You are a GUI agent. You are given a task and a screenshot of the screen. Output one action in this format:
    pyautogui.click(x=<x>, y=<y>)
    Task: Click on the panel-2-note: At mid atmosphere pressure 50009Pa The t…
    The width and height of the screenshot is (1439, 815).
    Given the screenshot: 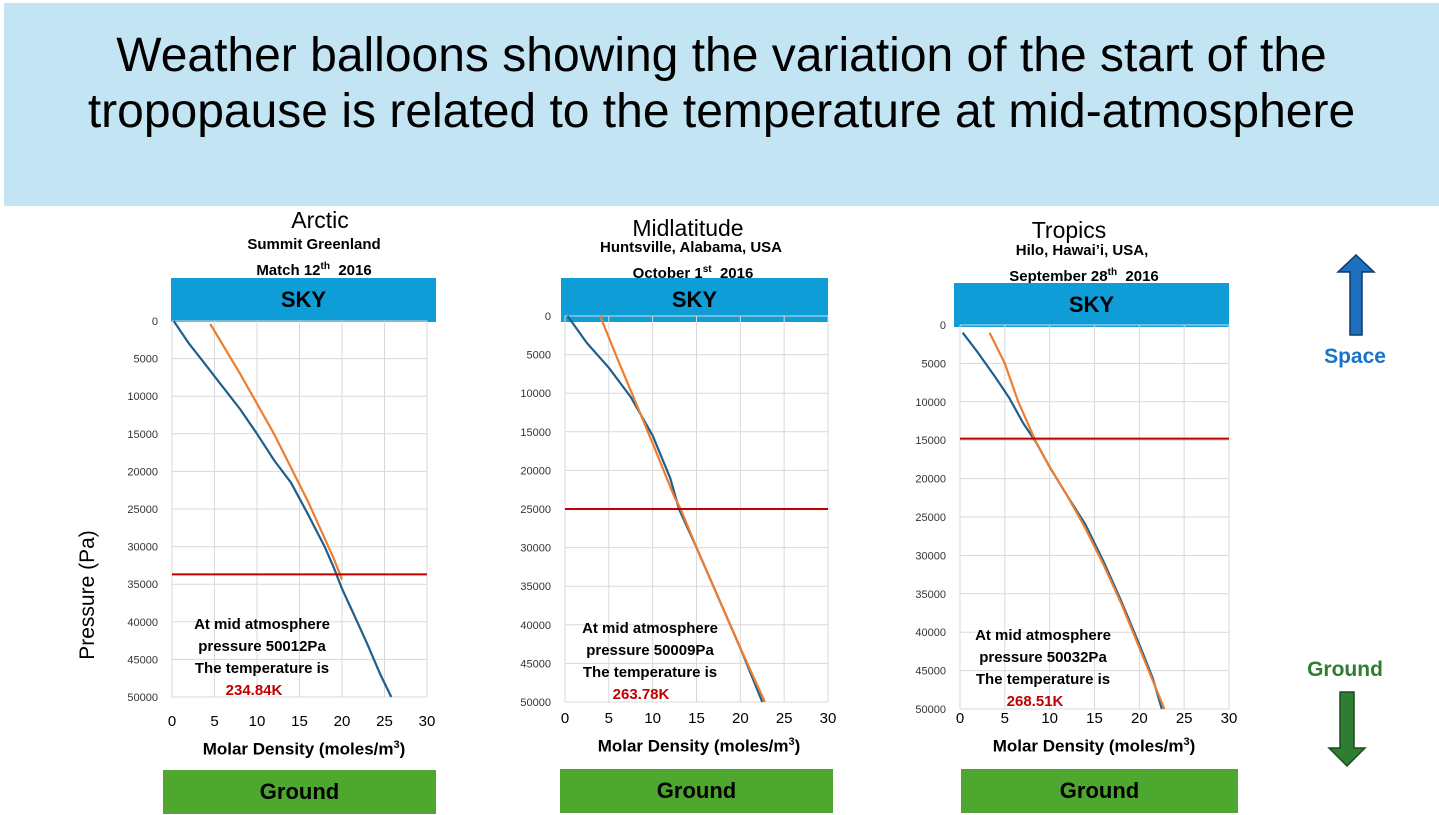 What is the action you would take?
    pyautogui.click(x=650, y=662)
    